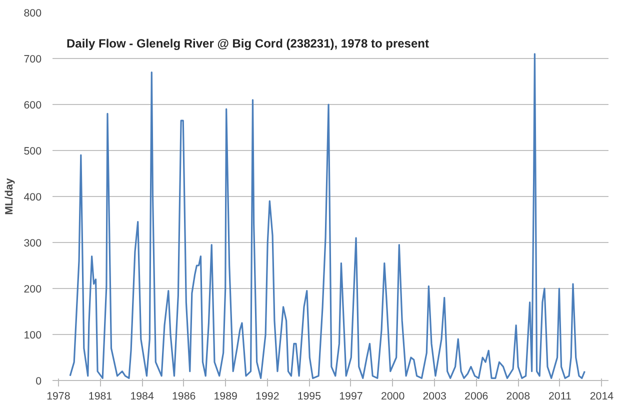  What do you see at coordinates (226, 396) in the screenshot?
I see `x-tick-label: 1989` at bounding box center [226, 396].